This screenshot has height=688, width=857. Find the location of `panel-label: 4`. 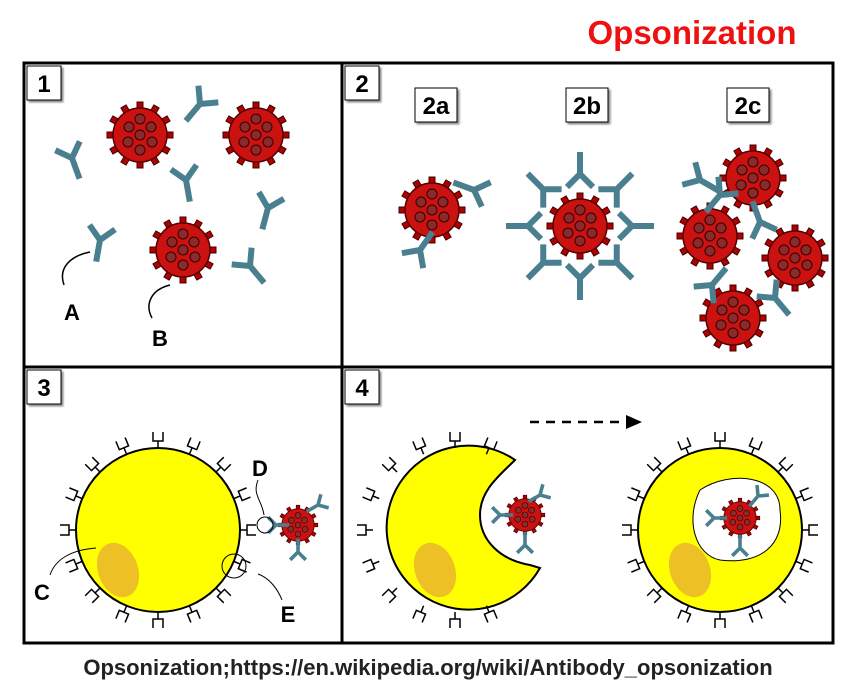

panel-label: 4 is located at coordinates (362, 388).